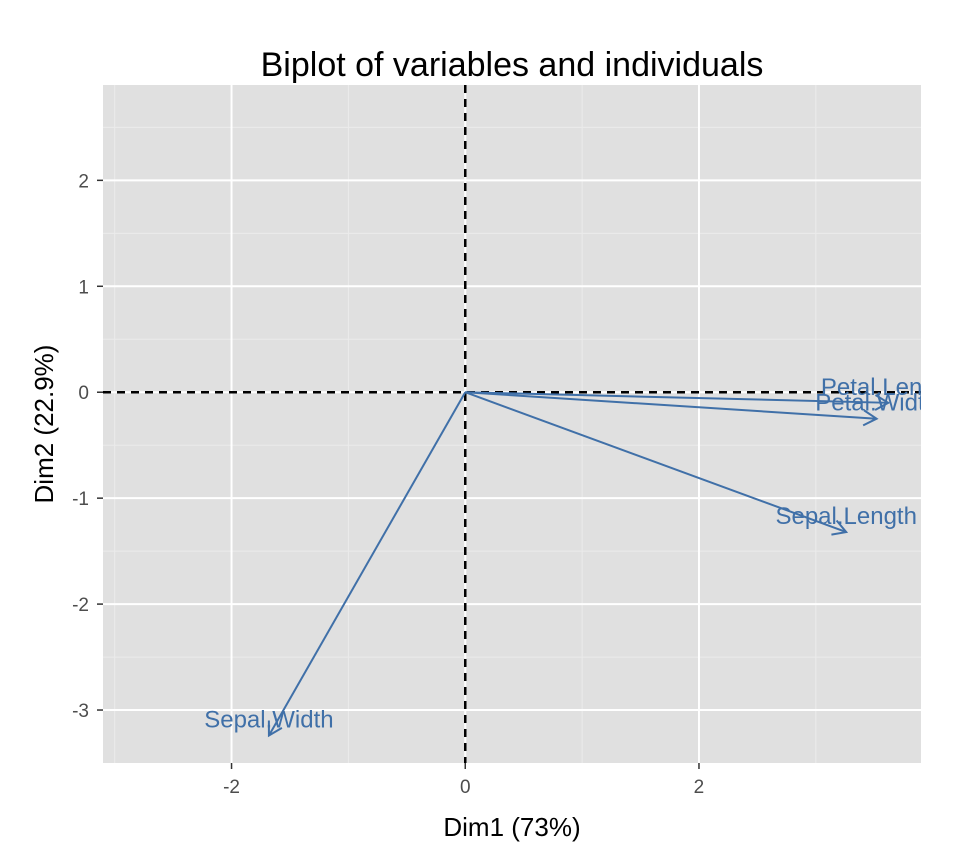 The image size is (960, 864). Describe the element at coordinates (83, 287) in the screenshot. I see `y-tick-label: 1` at that location.